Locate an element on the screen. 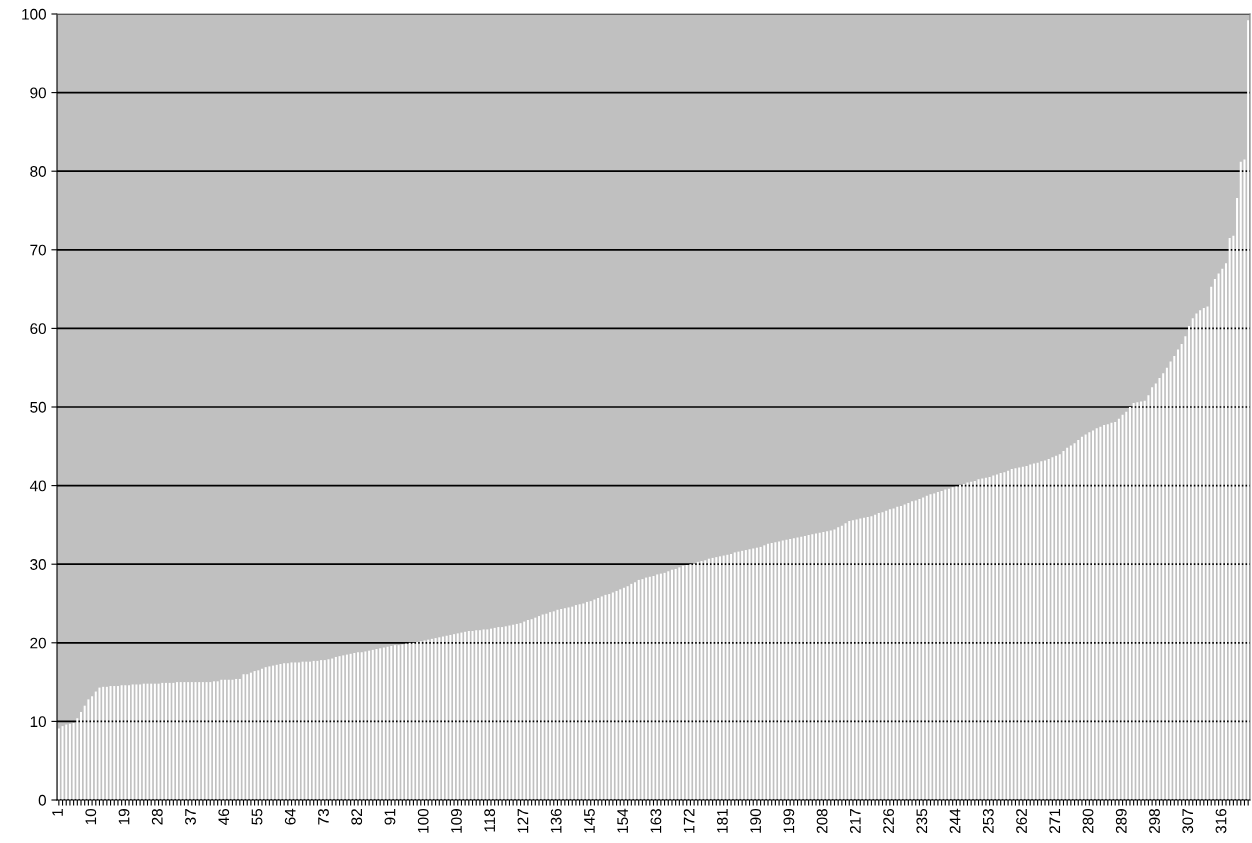 The height and width of the screenshot is (843, 1252). x-tick-label: 82 is located at coordinates (357, 817).